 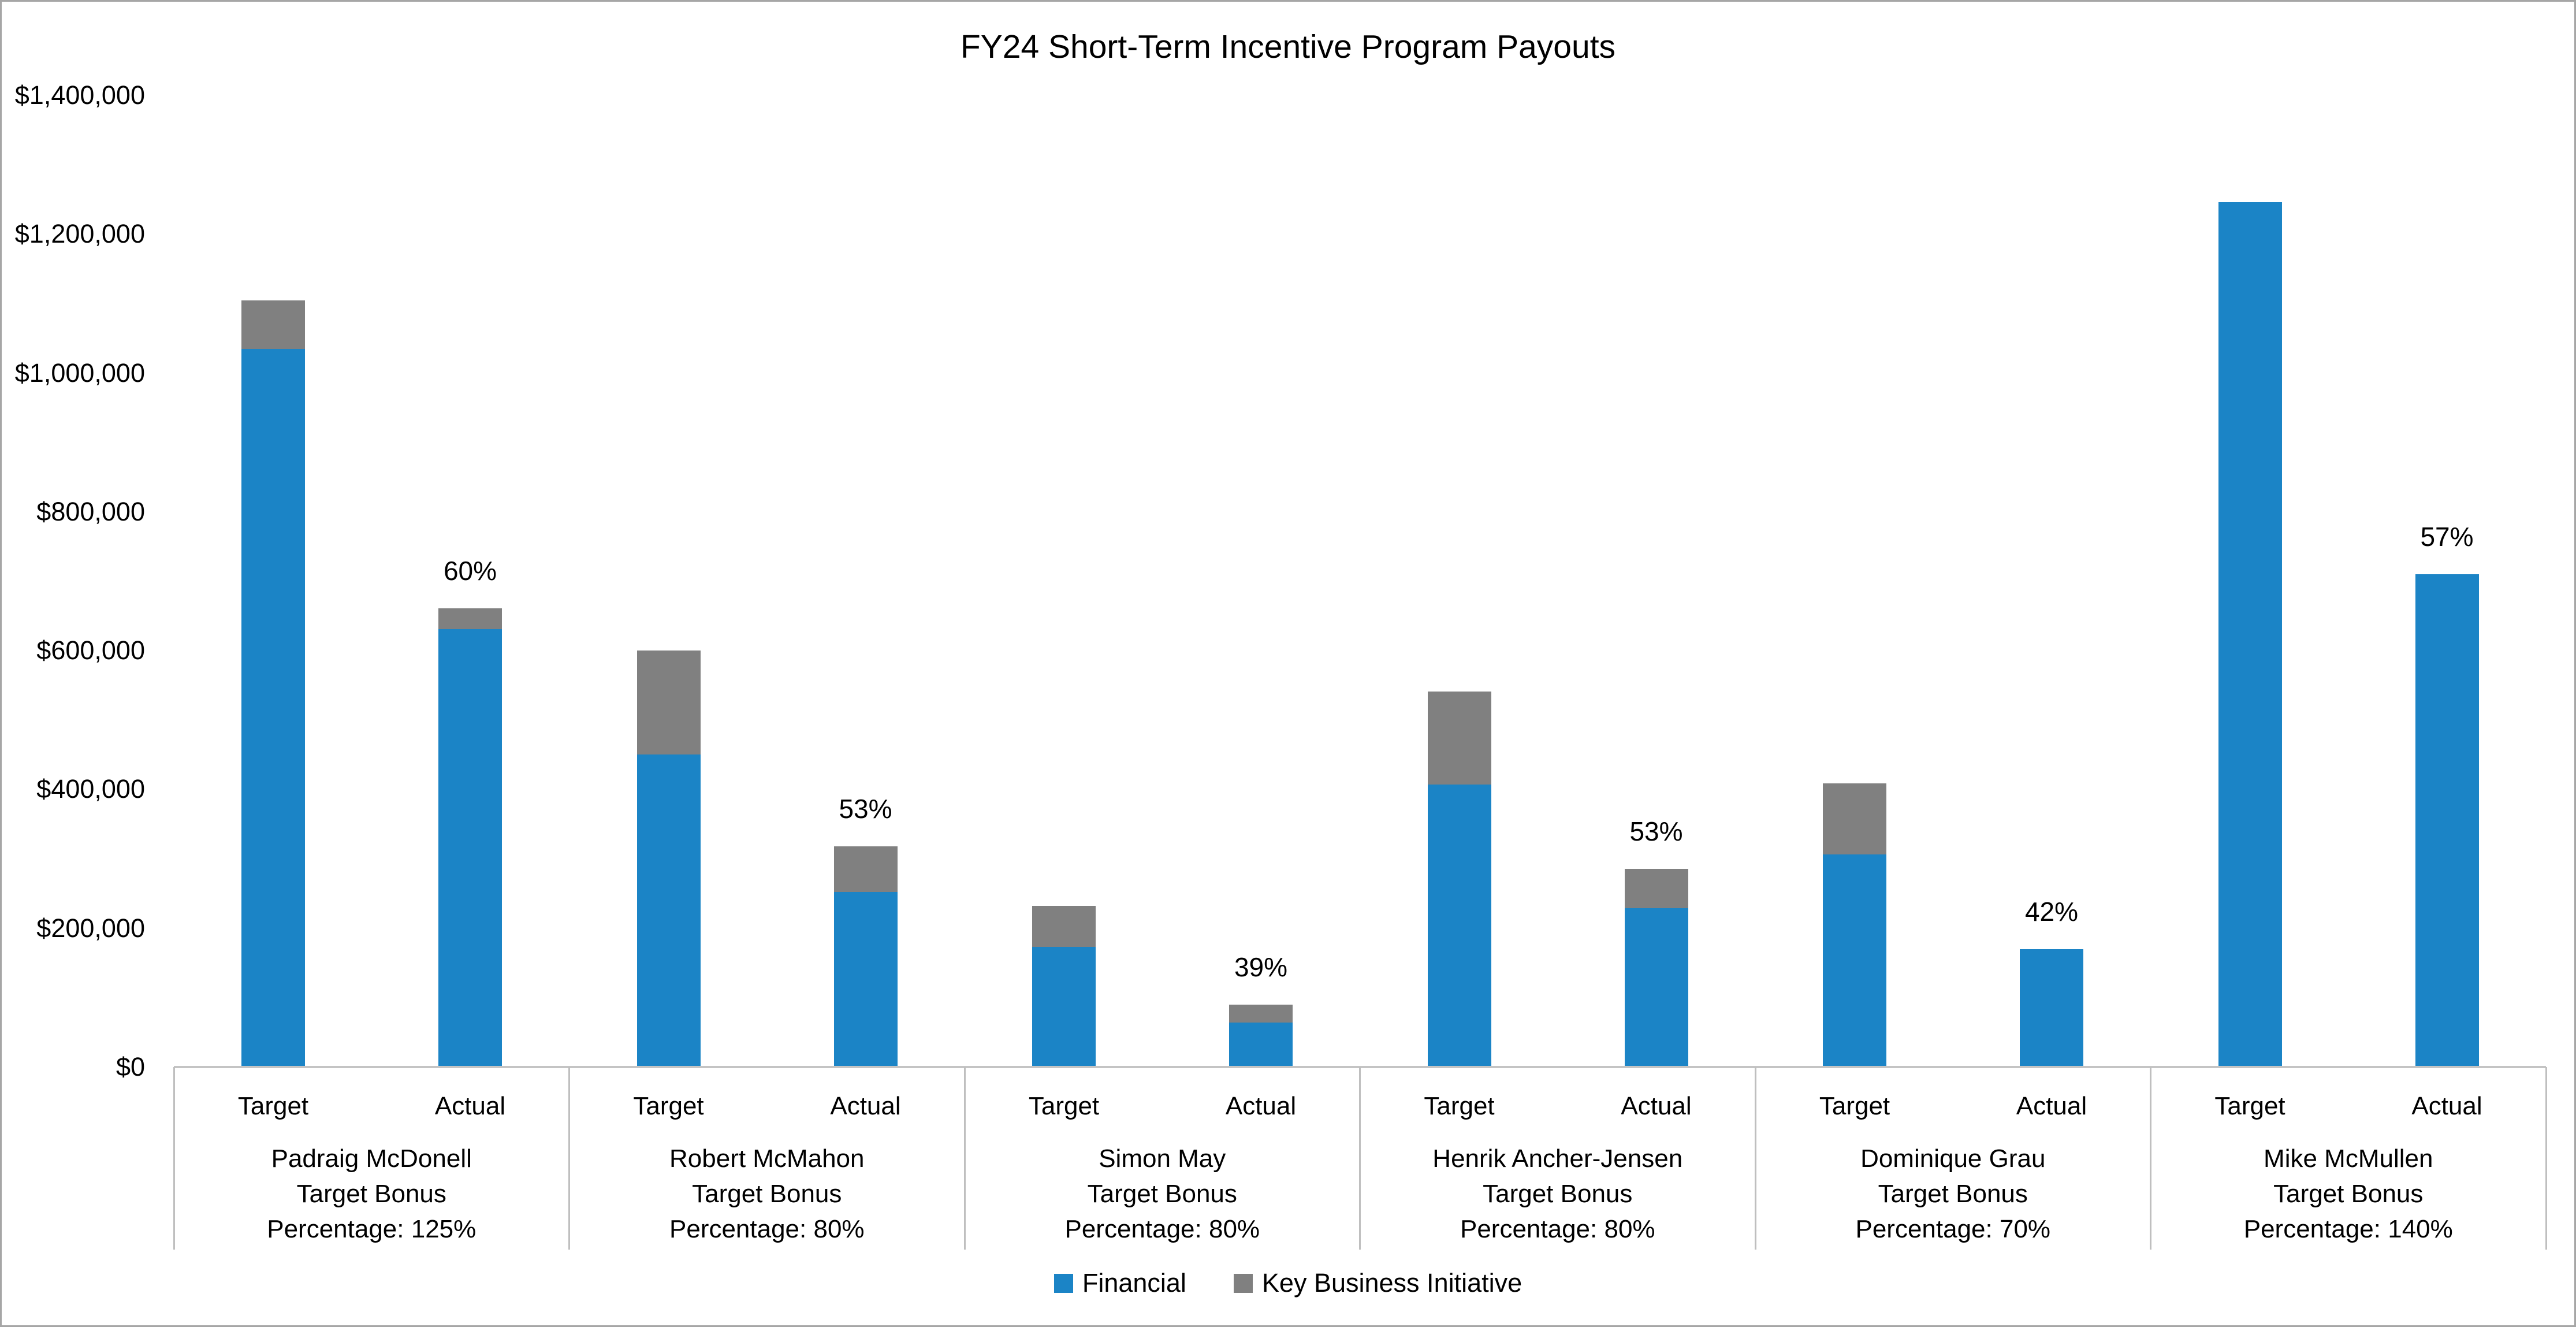 What do you see at coordinates (1953, 1158) in the screenshot?
I see `group-person-name: Dominique Grau` at bounding box center [1953, 1158].